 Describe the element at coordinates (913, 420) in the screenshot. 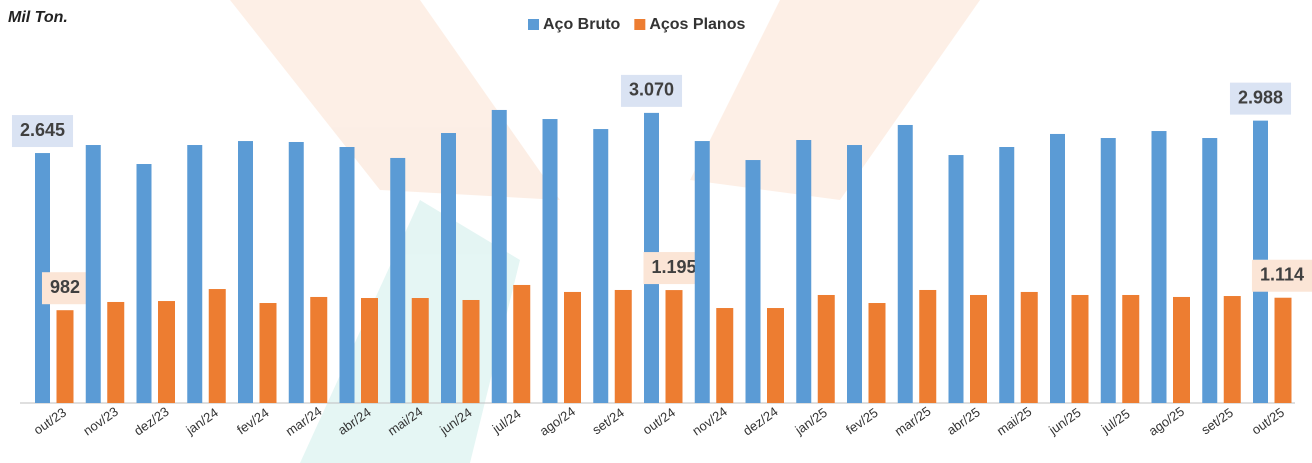

I see `x-tick-label: mar/25` at that location.